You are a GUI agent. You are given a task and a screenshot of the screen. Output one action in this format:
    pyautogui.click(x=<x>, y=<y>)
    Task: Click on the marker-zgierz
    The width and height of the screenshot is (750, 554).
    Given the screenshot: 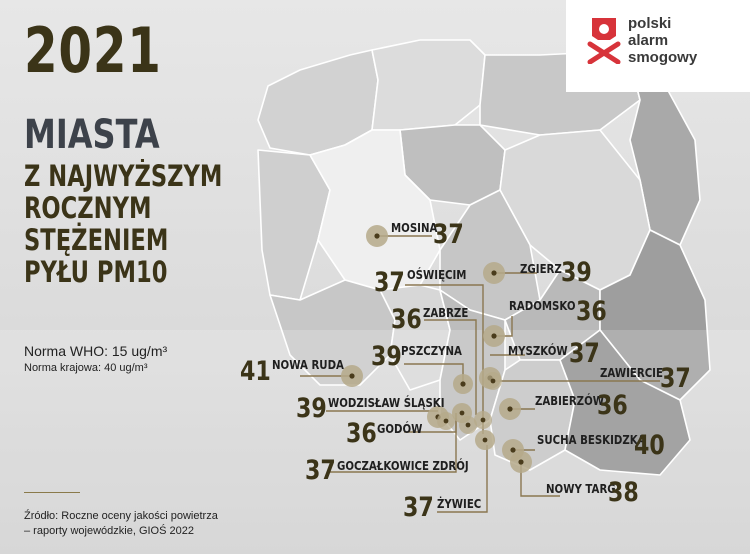 What is the action you would take?
    pyautogui.click(x=494, y=273)
    